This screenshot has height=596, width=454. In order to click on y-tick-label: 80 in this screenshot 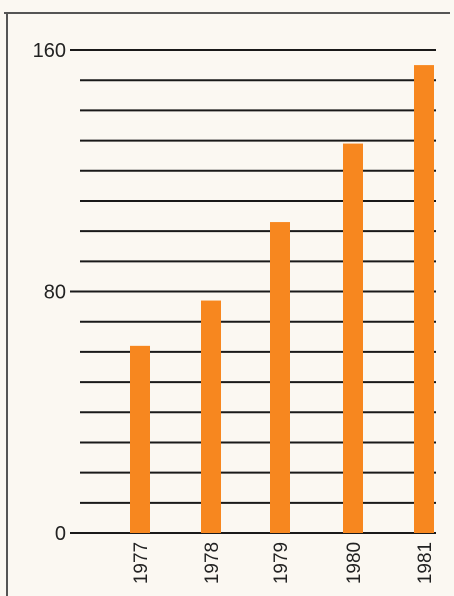, I will do `click(55, 293)`.